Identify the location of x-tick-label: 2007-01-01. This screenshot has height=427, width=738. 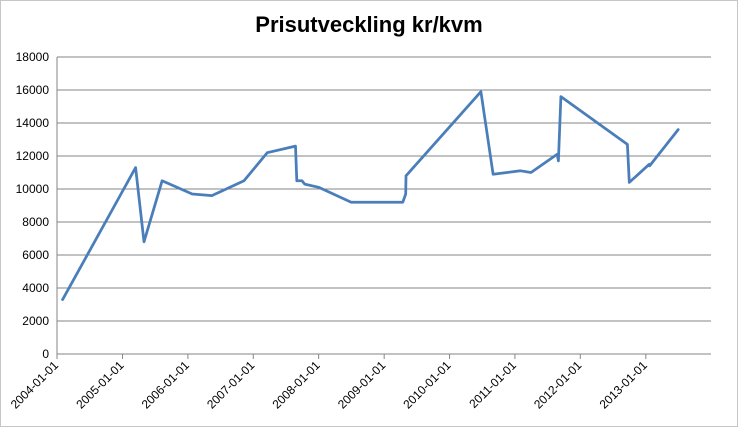
(231, 385).